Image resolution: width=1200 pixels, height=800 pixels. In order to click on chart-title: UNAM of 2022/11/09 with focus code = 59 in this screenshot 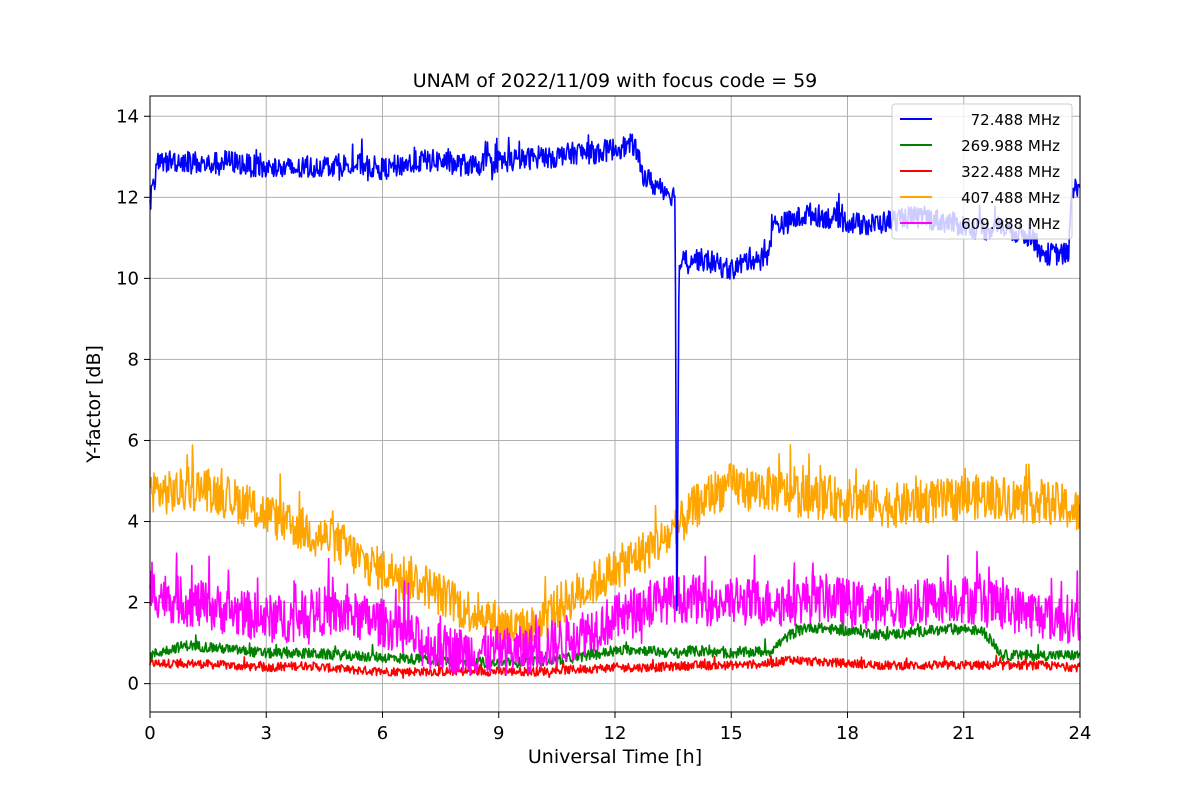, I will do `click(615, 81)`.